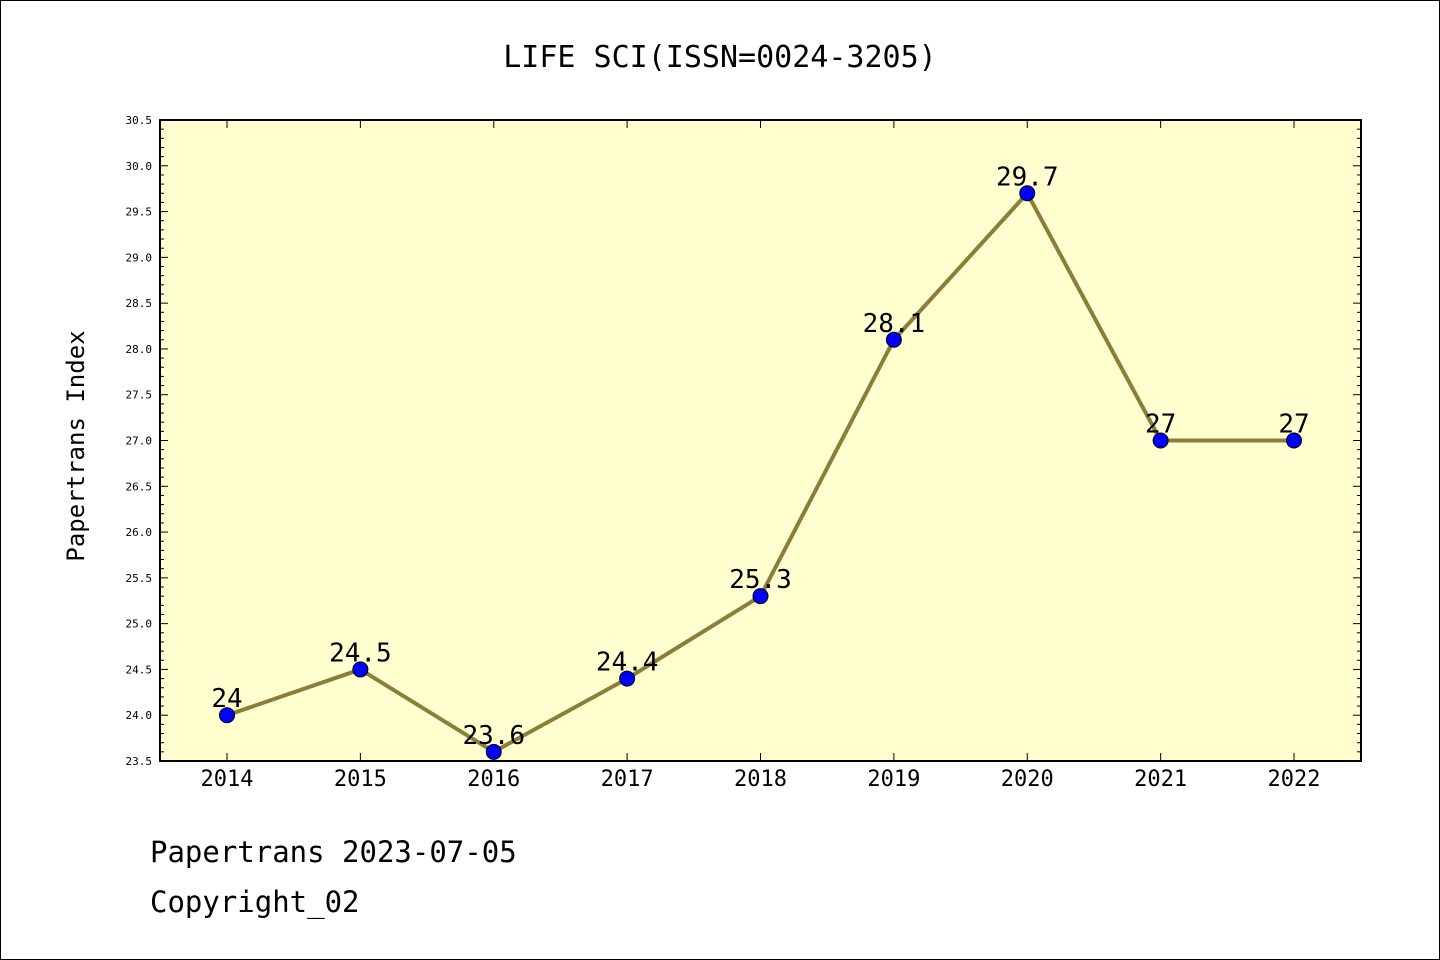 Image resolution: width=1440 pixels, height=960 pixels. I want to click on x-tick-label: 2015, so click(360, 779).